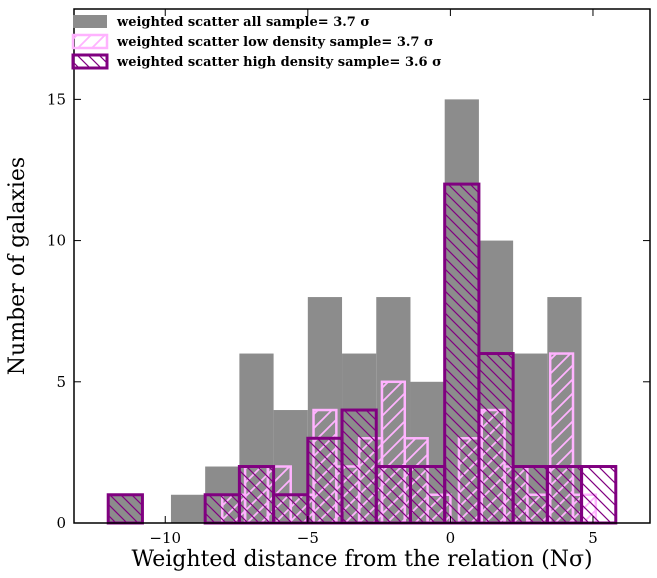 The width and height of the screenshot is (657, 578). Describe the element at coordinates (308, 538) in the screenshot. I see `x-tick-label-1: −5` at that location.